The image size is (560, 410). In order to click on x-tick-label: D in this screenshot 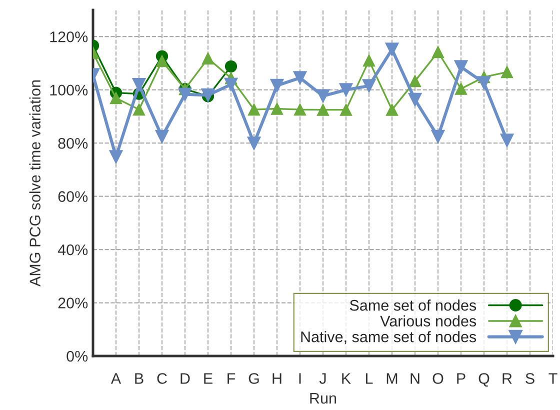, I will do `click(185, 378)`.